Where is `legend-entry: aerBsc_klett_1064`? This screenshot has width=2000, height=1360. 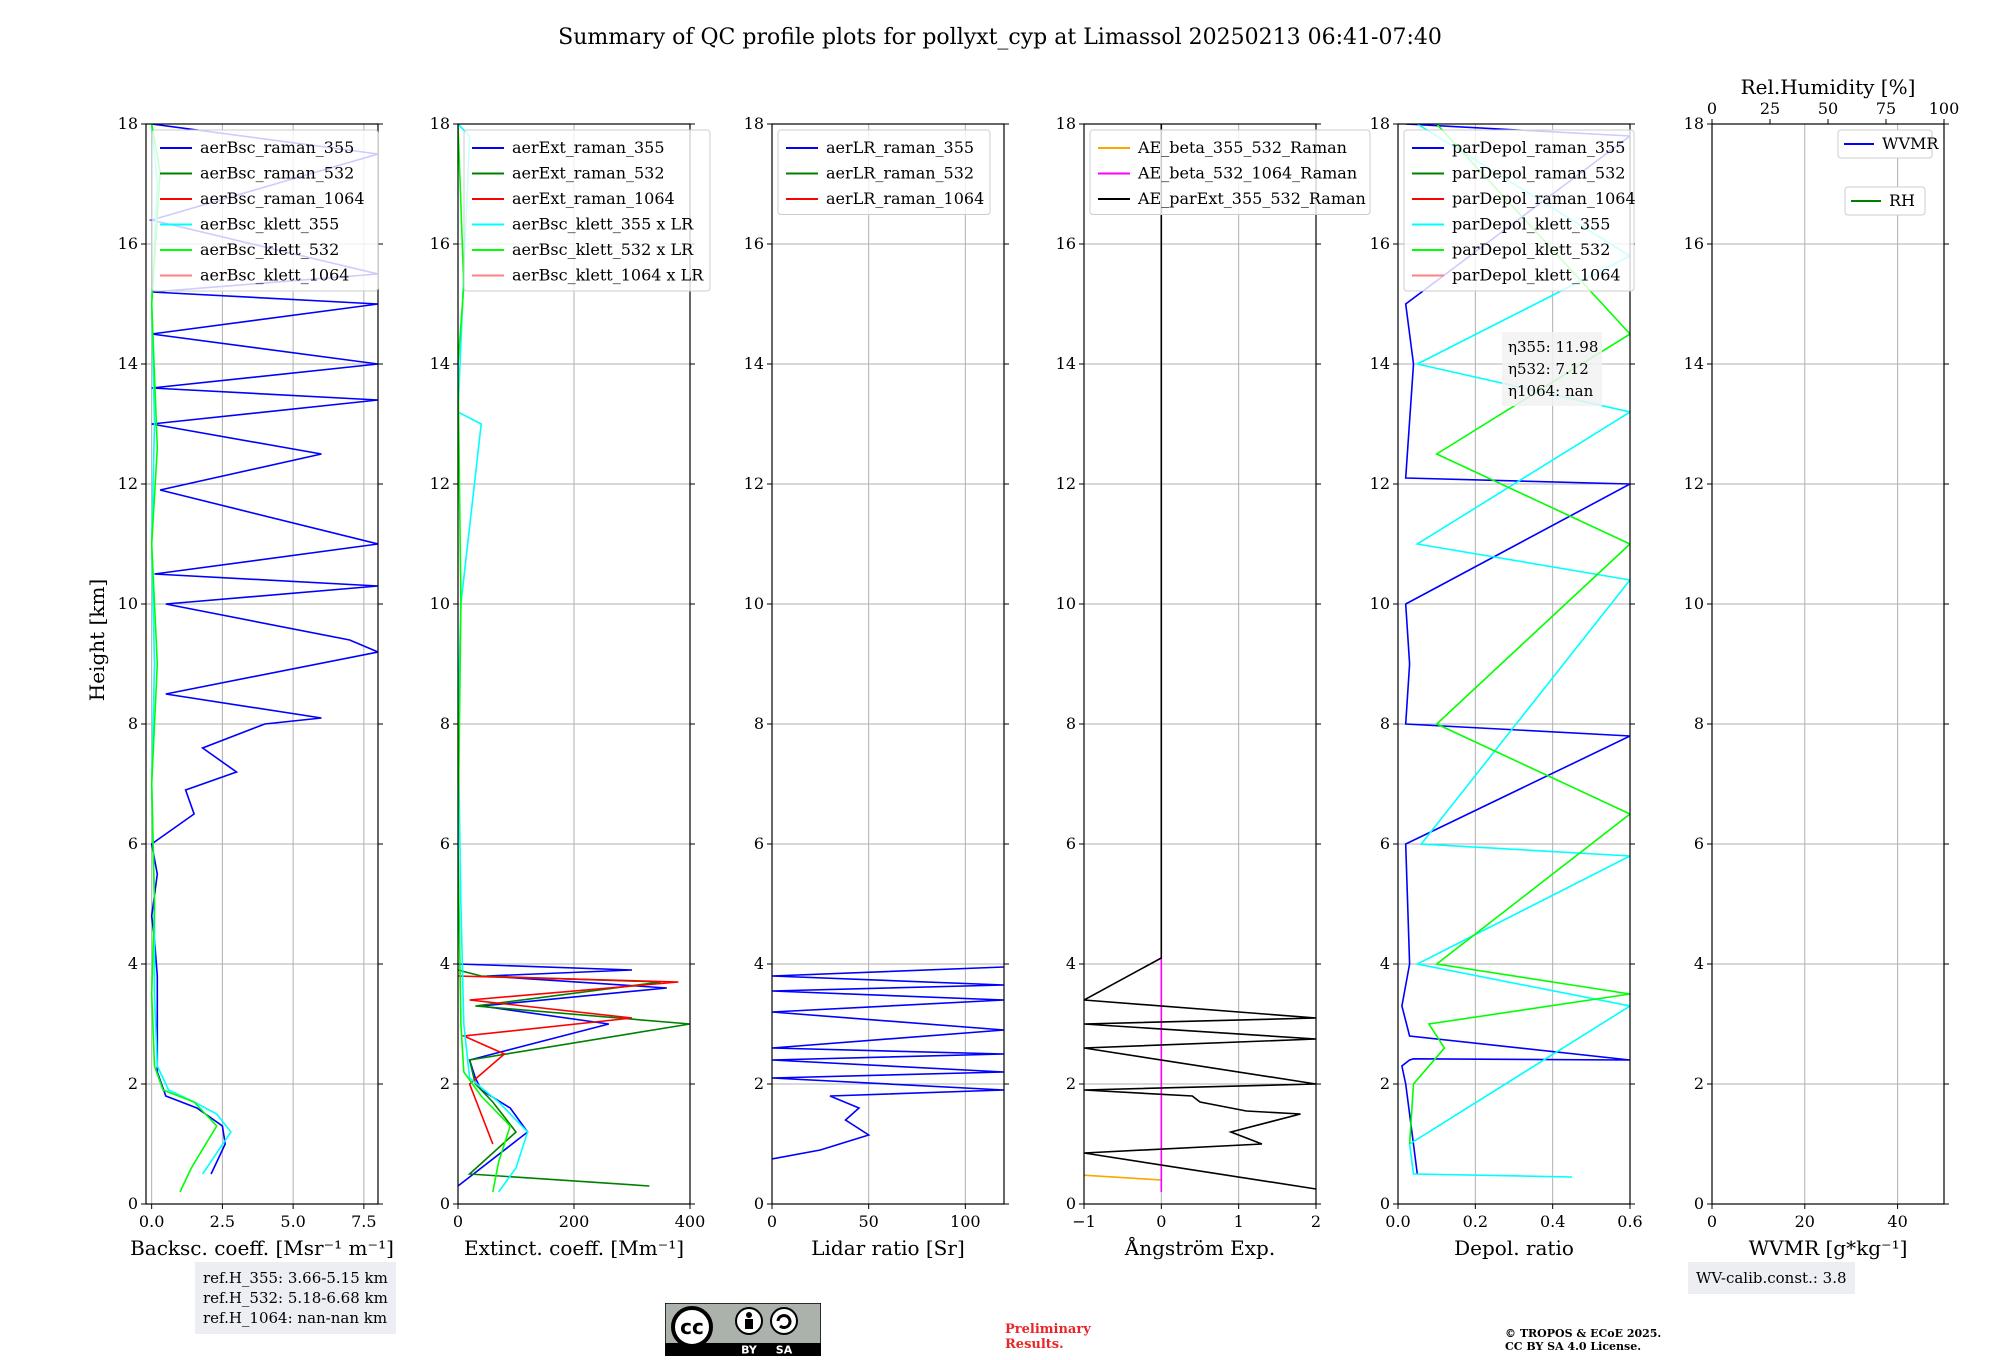
legend-entry: aerBsc_klett_1064 is located at coordinates (274, 275).